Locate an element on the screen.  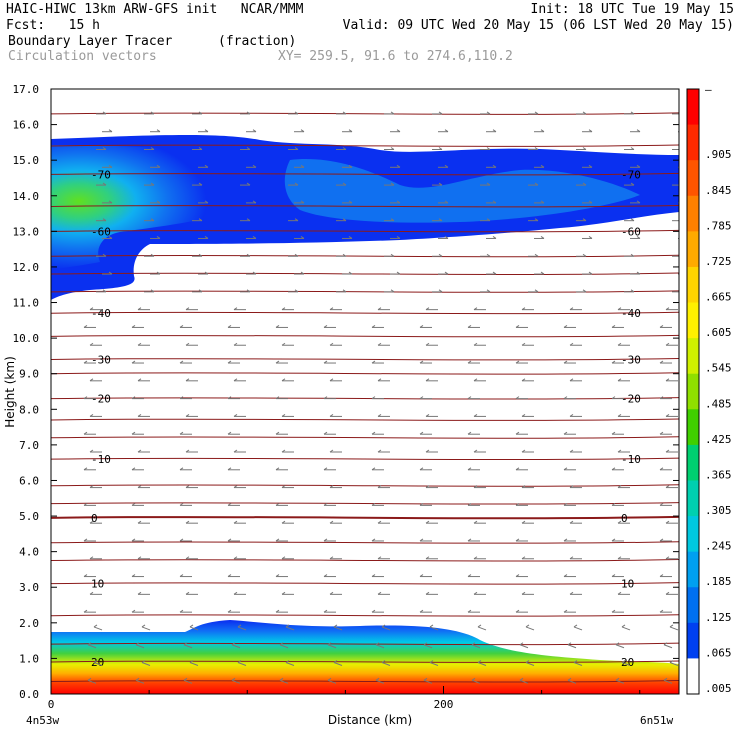
x-axis-title: Distance (km) is located at coordinates (370, 720).